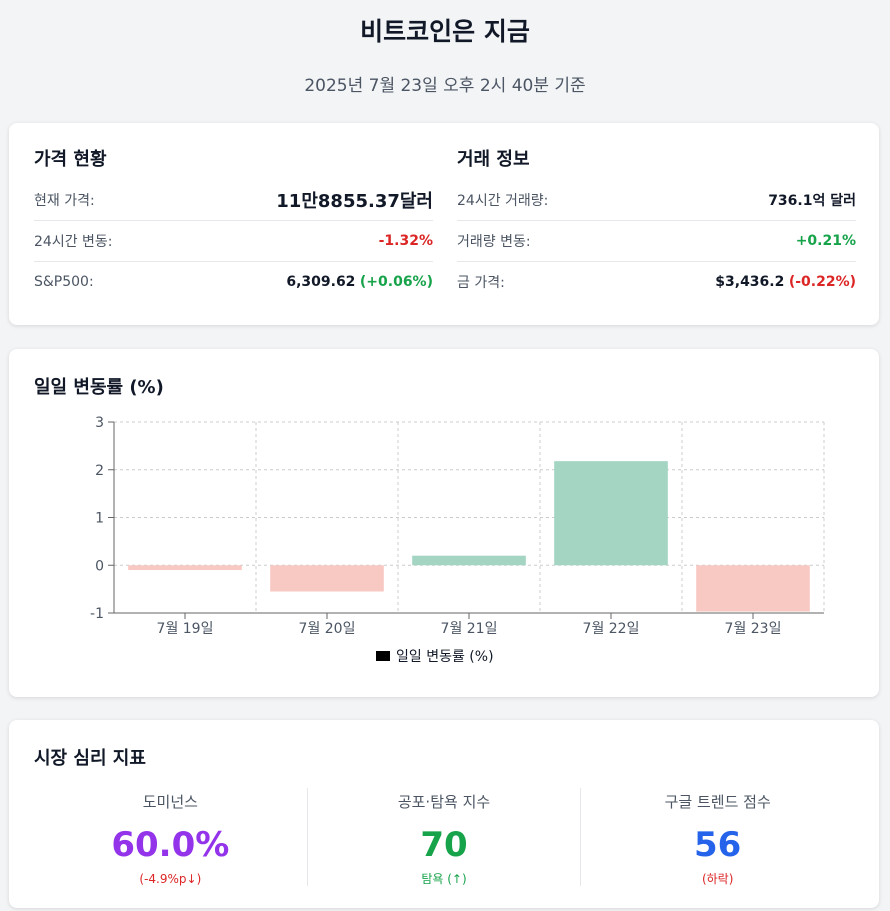 The image size is (890, 911). Describe the element at coordinates (656, 282) in the screenshot. I see `gold-price-row: 금 가격: $3,436.2 (-0.22%)` at that location.